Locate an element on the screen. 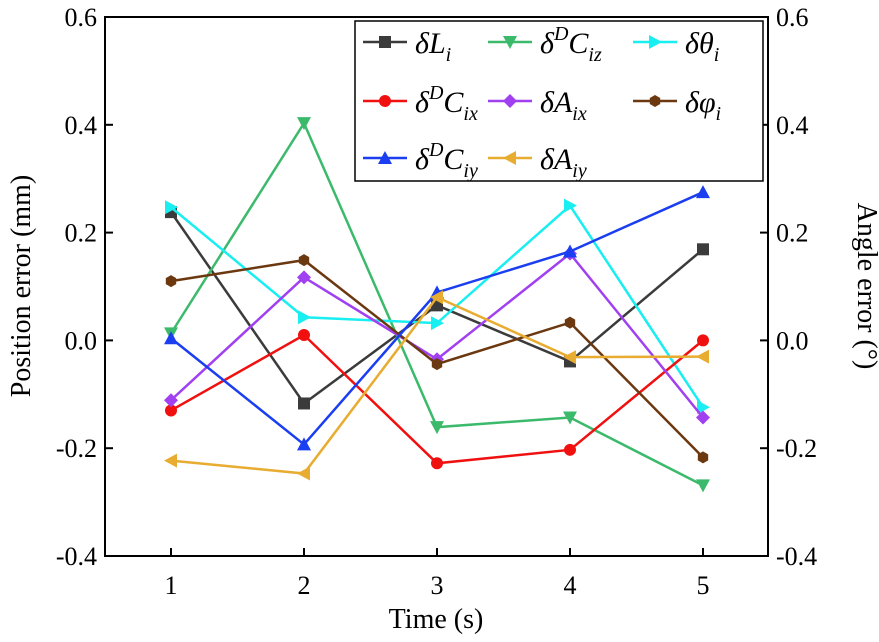 This screenshot has width=879, height=642. y-tick-label: 0.0 is located at coordinates (81, 340).